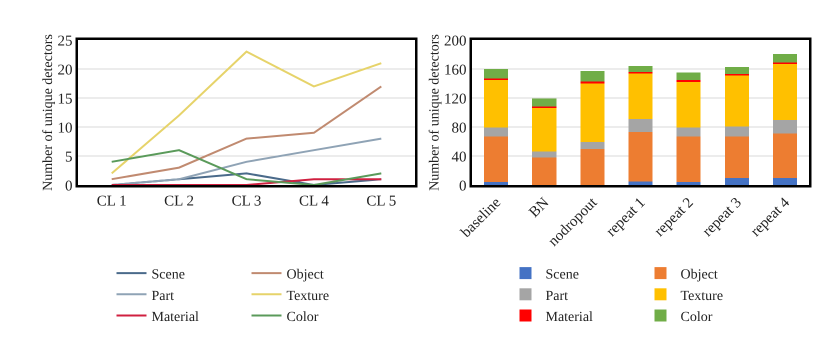 The height and width of the screenshot is (342, 838). I want to click on x-tick-label: CL 1, so click(111, 202).